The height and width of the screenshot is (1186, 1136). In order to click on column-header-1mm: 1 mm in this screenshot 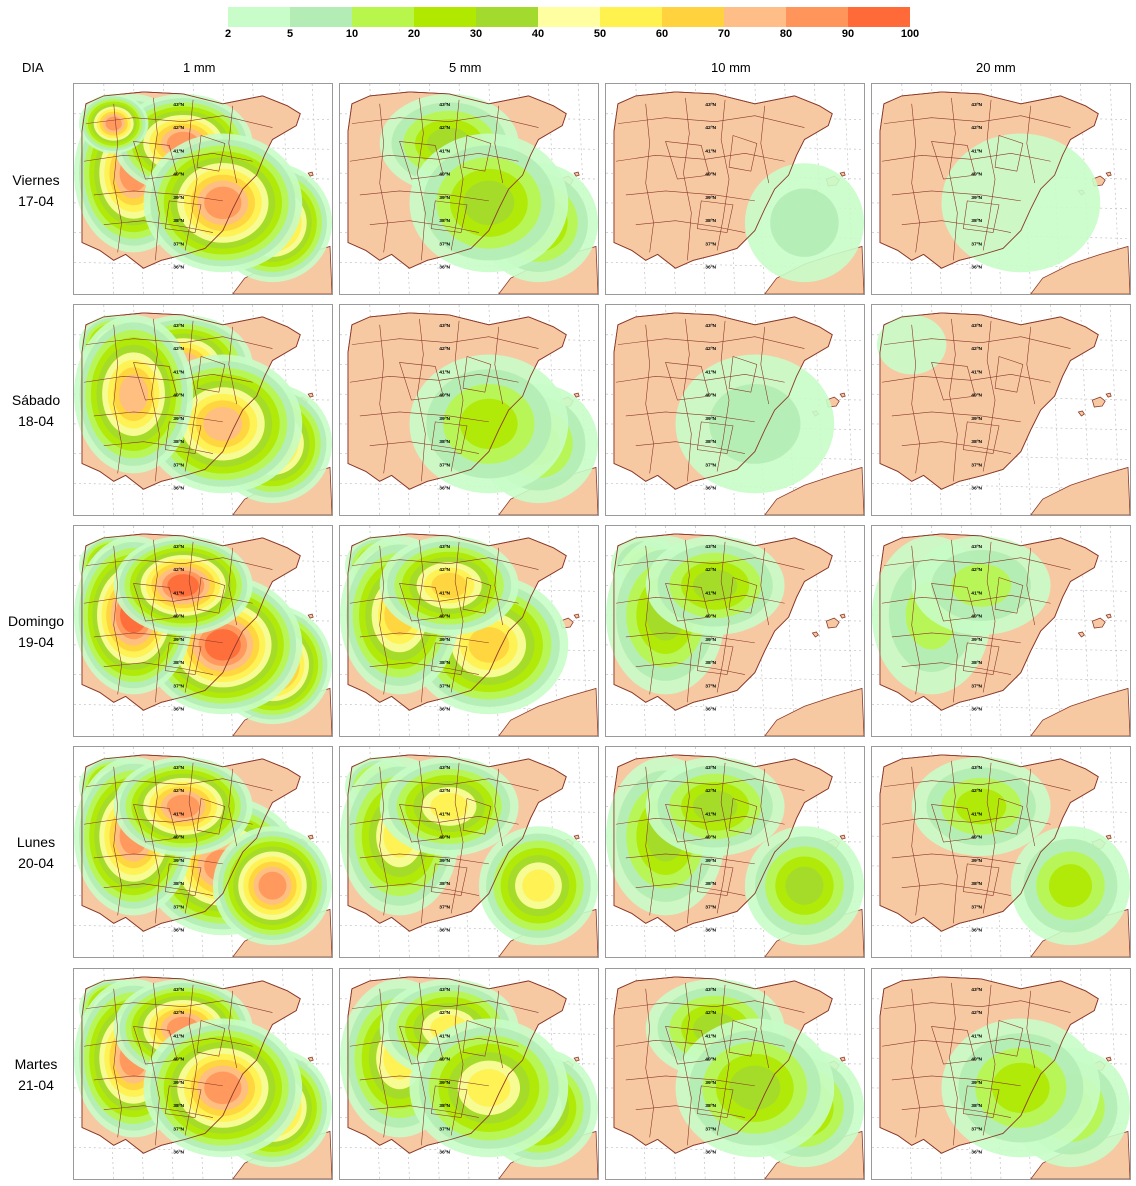, I will do `click(199, 67)`.